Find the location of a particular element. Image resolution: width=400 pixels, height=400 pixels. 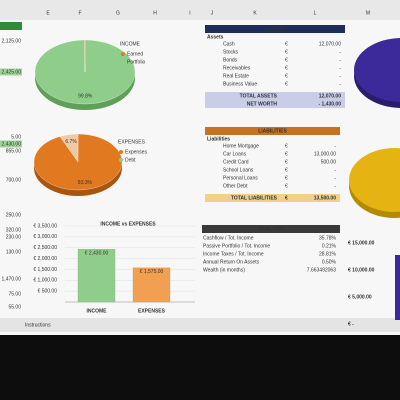

row-label: Cash is located at coordinates (229, 44).